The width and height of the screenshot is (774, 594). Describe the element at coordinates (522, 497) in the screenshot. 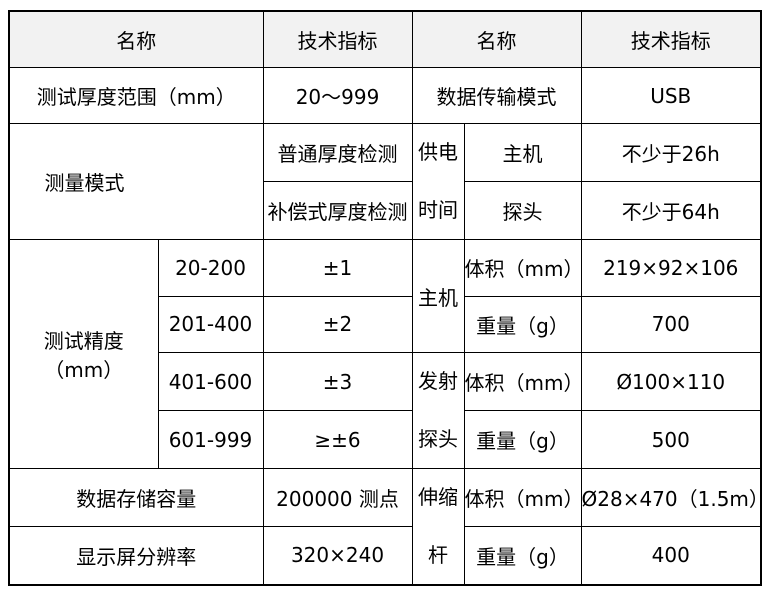

I see `cell-rod-volume-label: 体积（mm）` at that location.